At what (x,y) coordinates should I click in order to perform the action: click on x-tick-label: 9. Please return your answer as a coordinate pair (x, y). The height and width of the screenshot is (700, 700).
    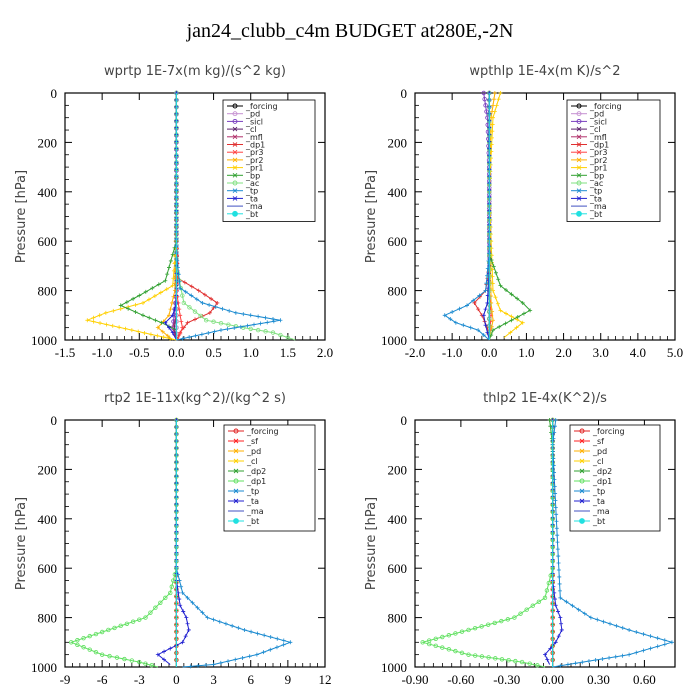
    Looking at the image, I should click on (288, 679).